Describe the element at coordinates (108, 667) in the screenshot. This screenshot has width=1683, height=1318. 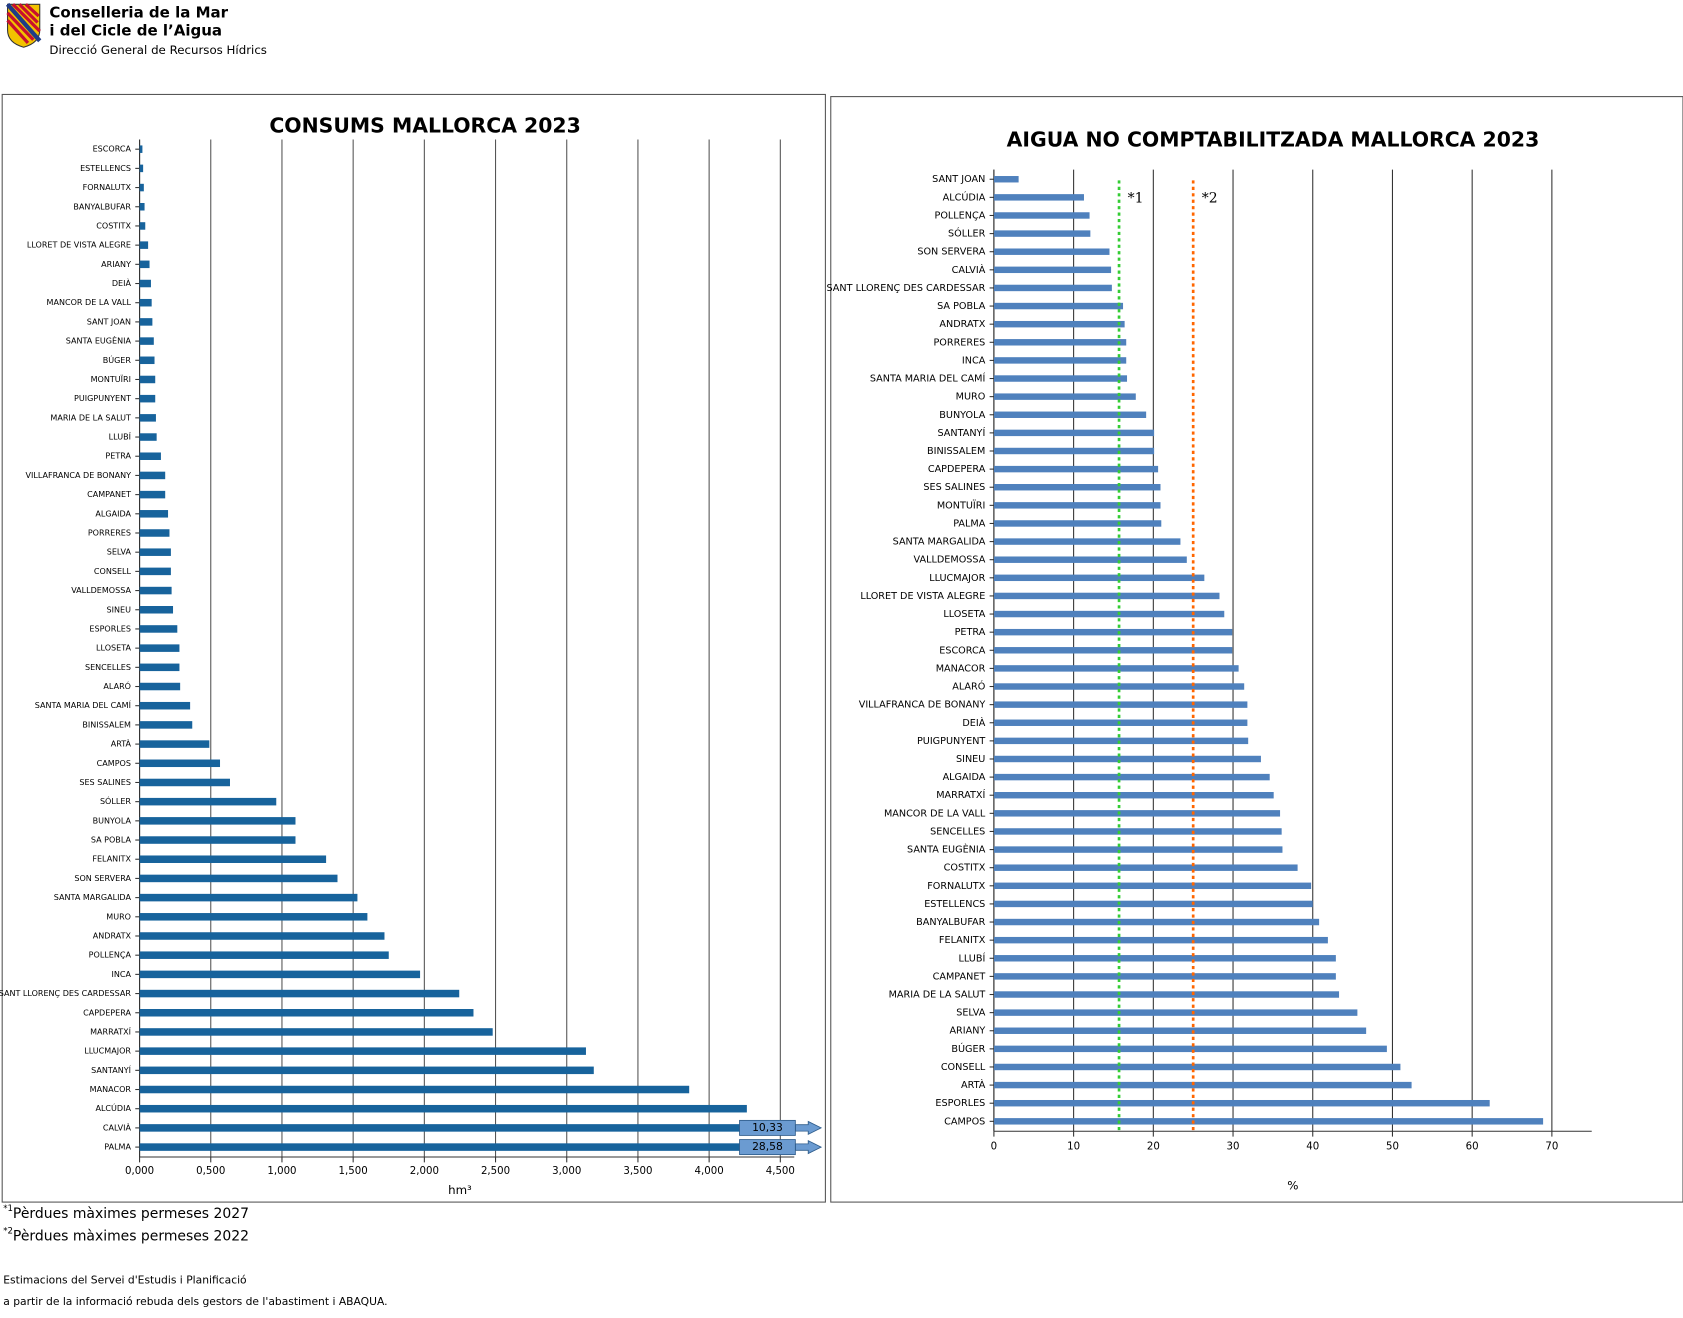
I see `category-label: SENCELLES` at that location.